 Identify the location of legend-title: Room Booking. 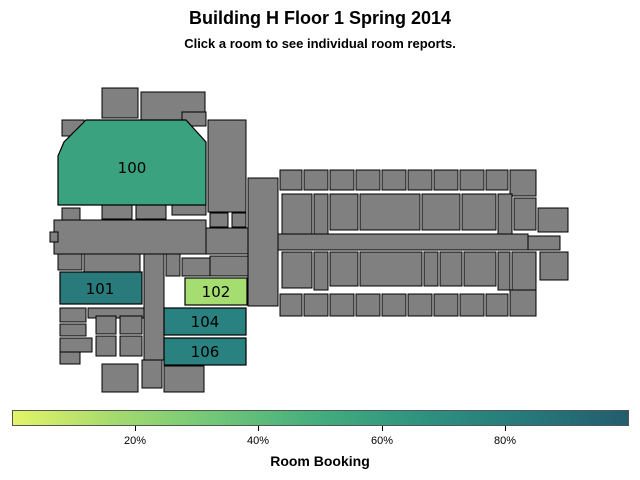
(320, 461).